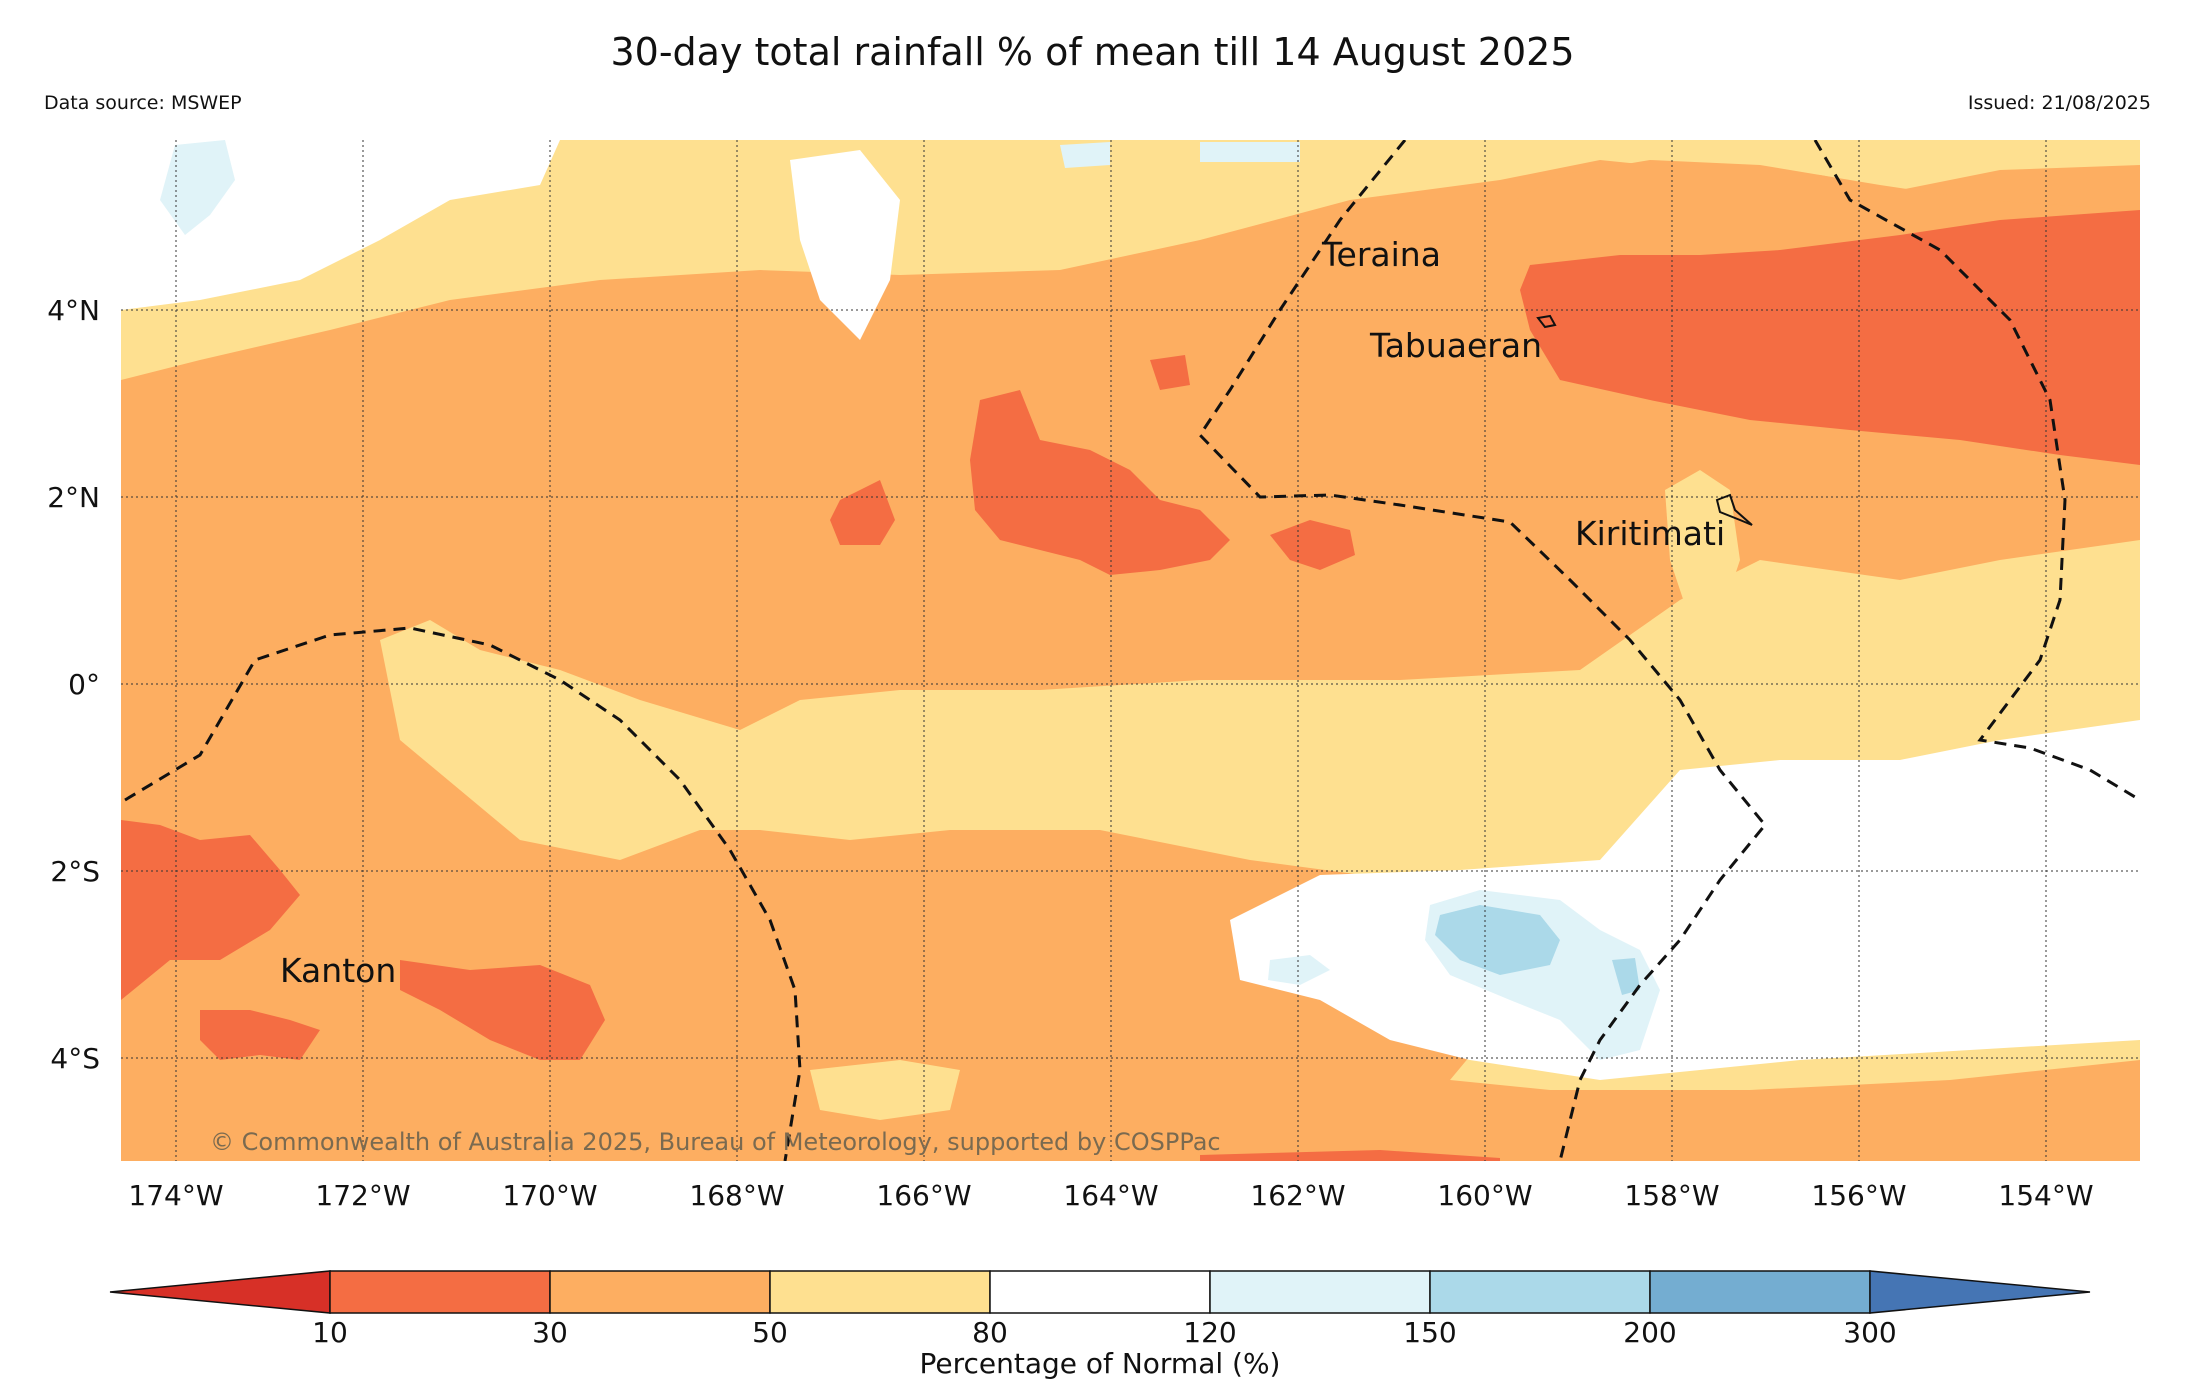  What do you see at coordinates (463, 893) in the screenshot?
I see `kanton-eez-line` at bounding box center [463, 893].